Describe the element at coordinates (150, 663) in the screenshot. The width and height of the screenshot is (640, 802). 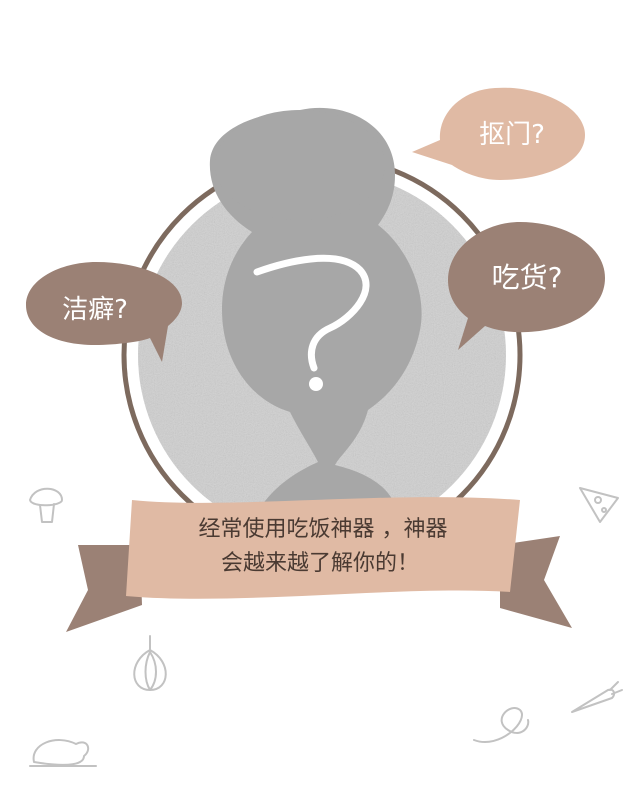
I see `garlic-icon` at that location.